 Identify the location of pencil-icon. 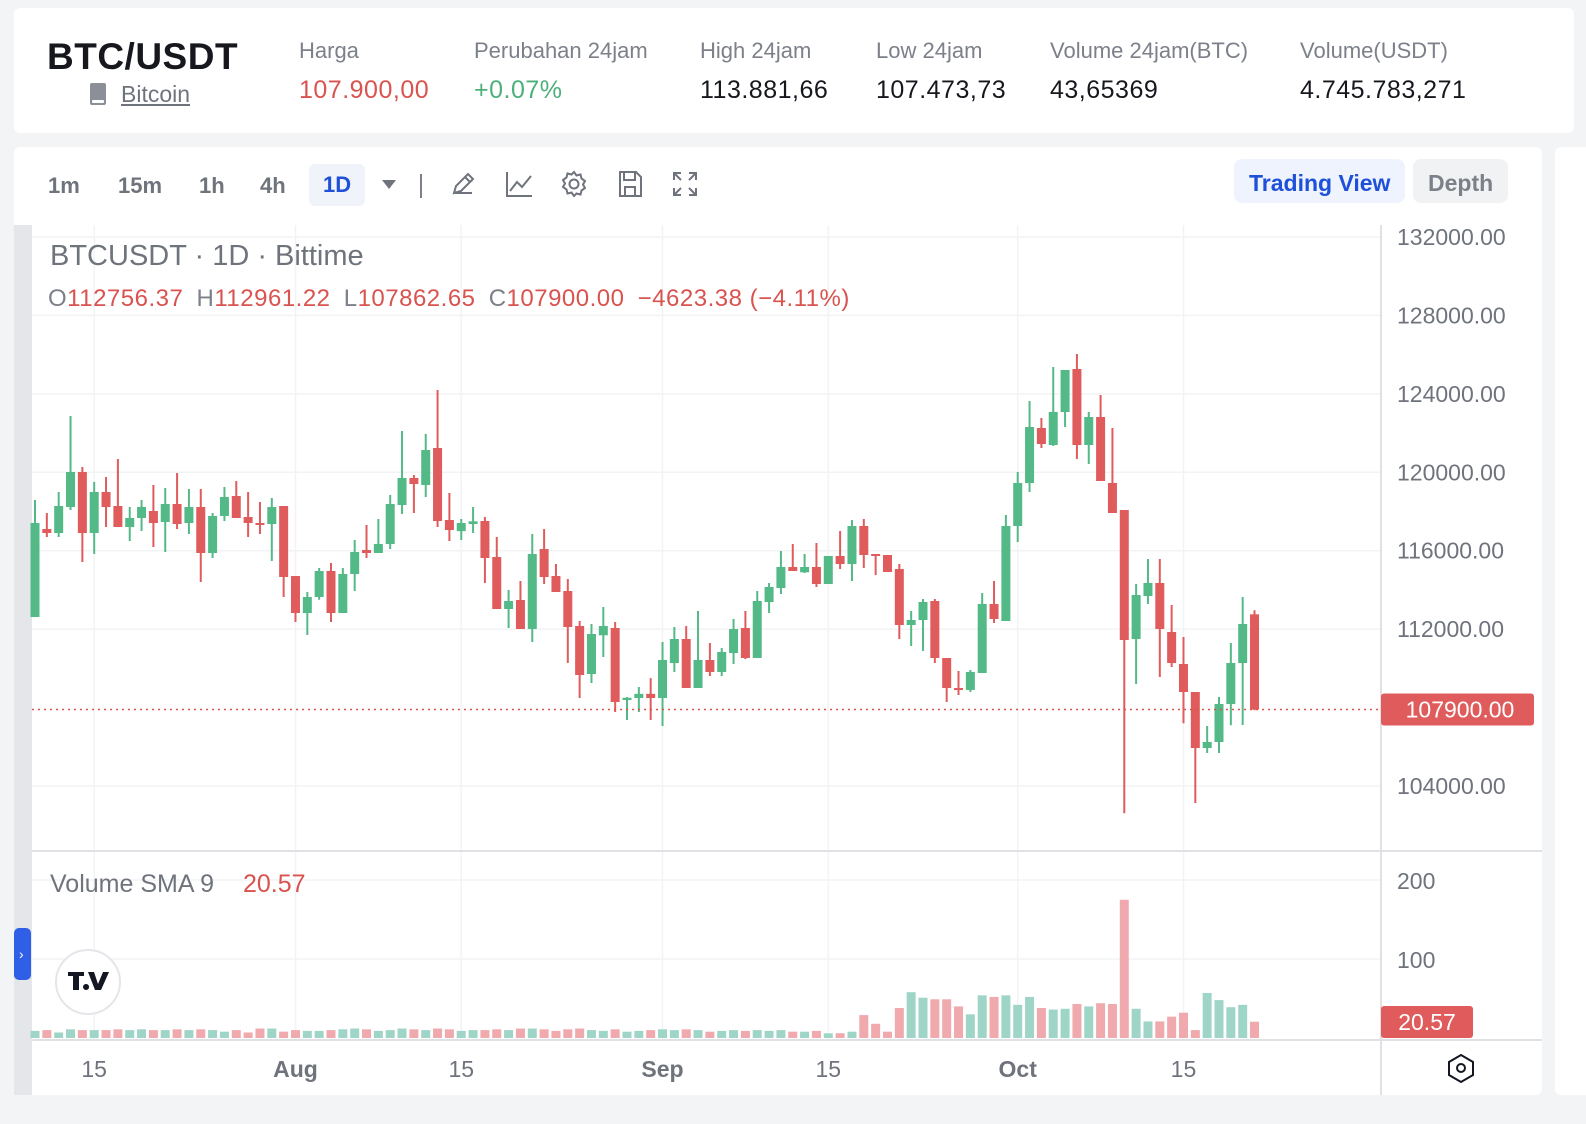
(463, 184).